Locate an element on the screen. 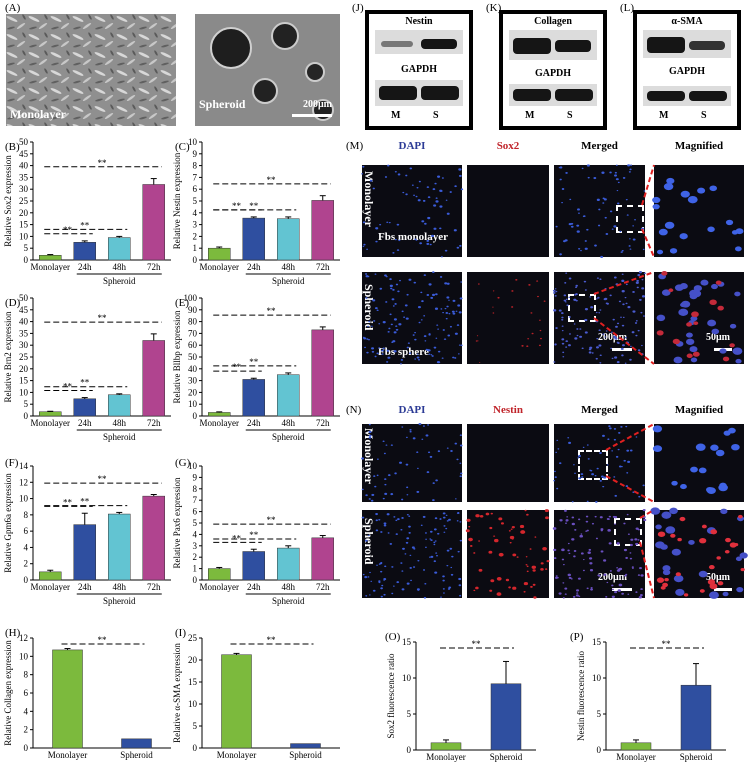  panel-label-p: (P) is located at coordinates (577, 637).